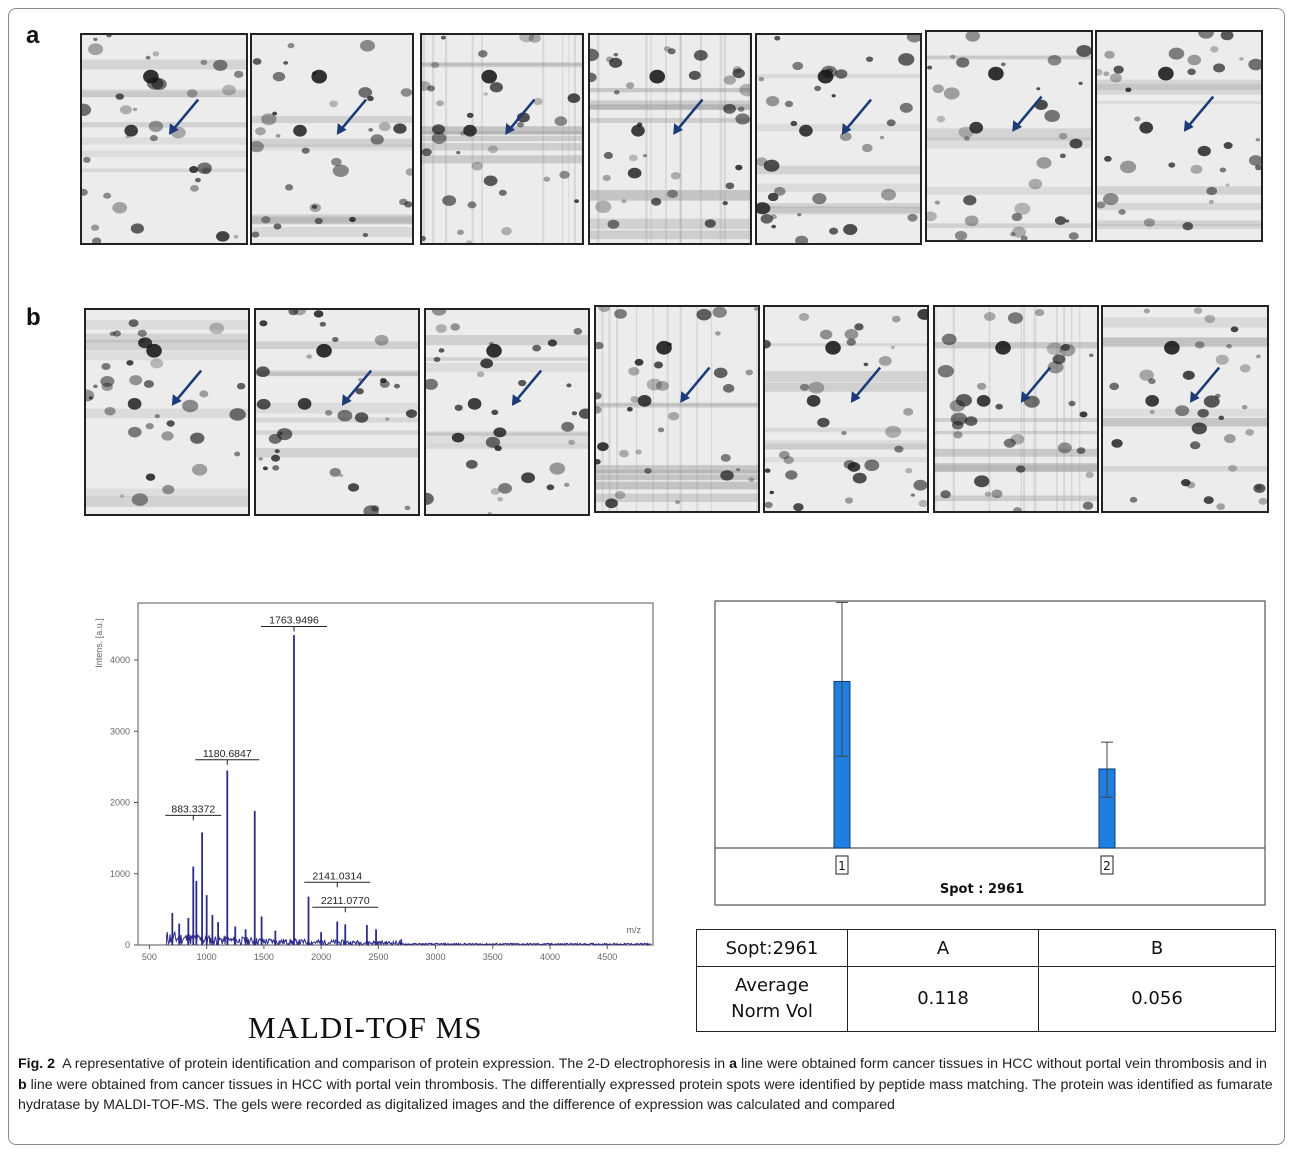 This screenshot has height=1153, width=1293. I want to click on x-tick-label: 500, so click(149, 957).